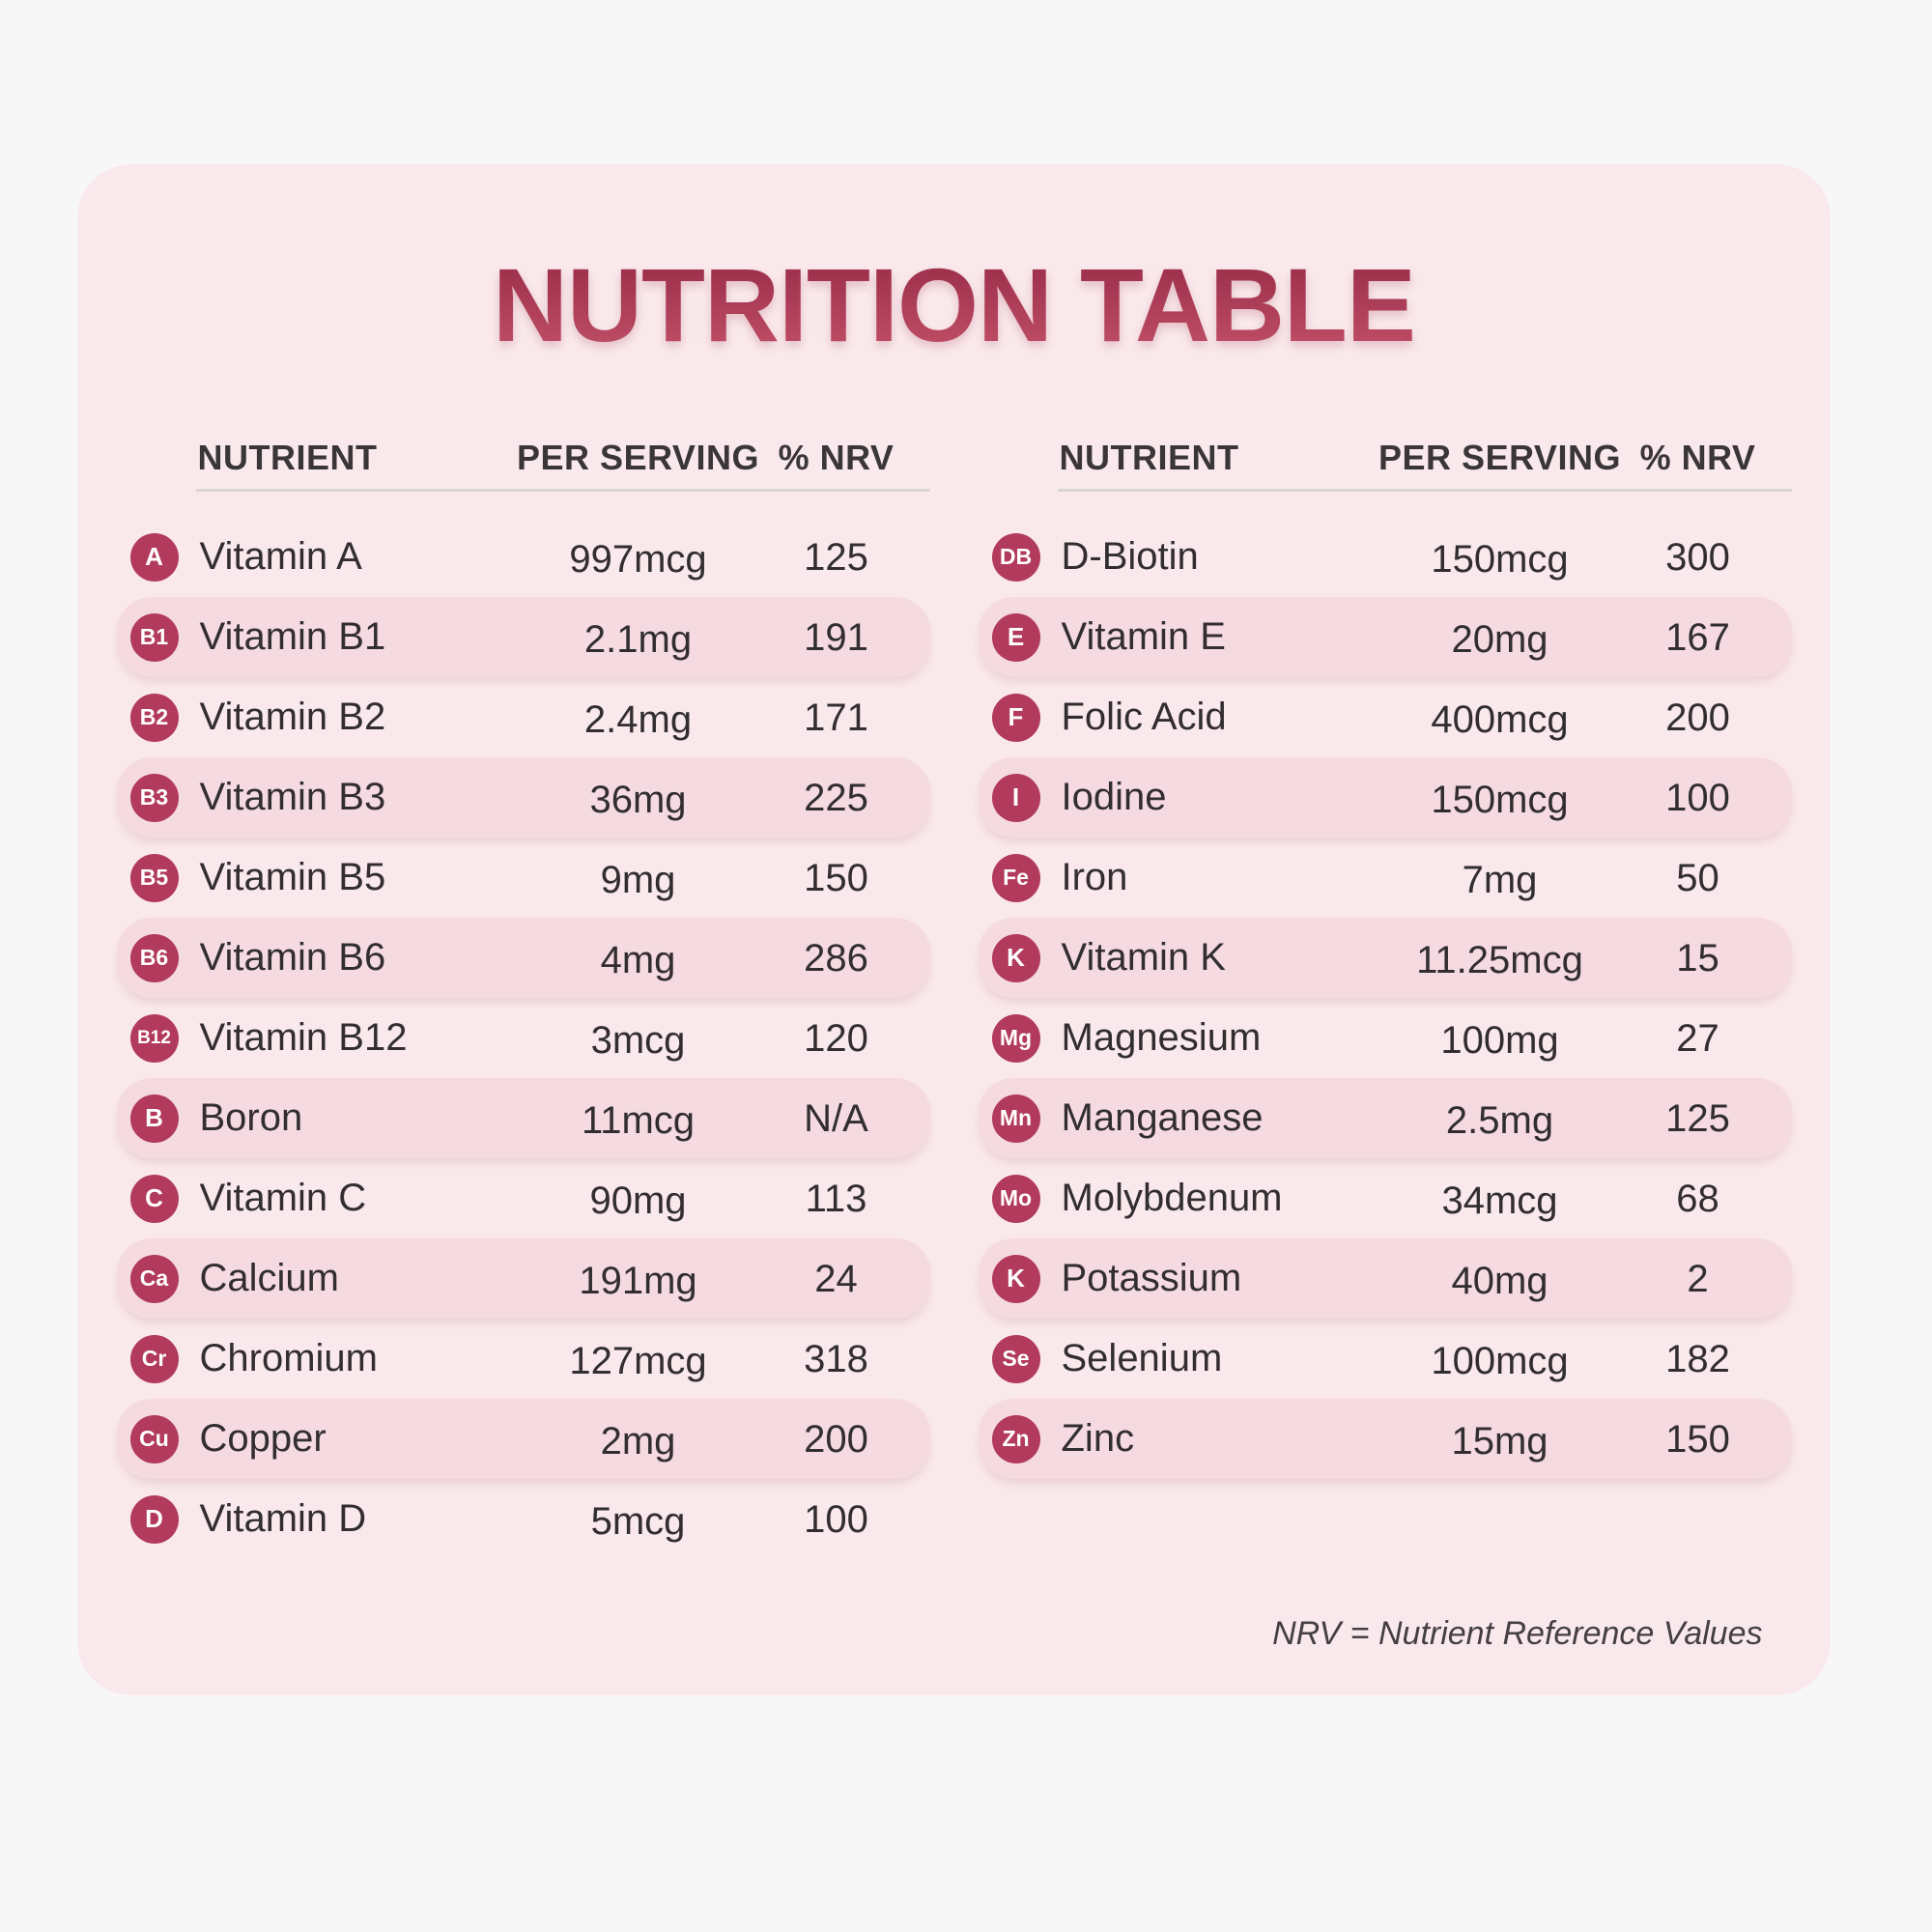  What do you see at coordinates (523, 1038) in the screenshot?
I see `table-row: B12 Vitamin B12 3mcg 120` at bounding box center [523, 1038].